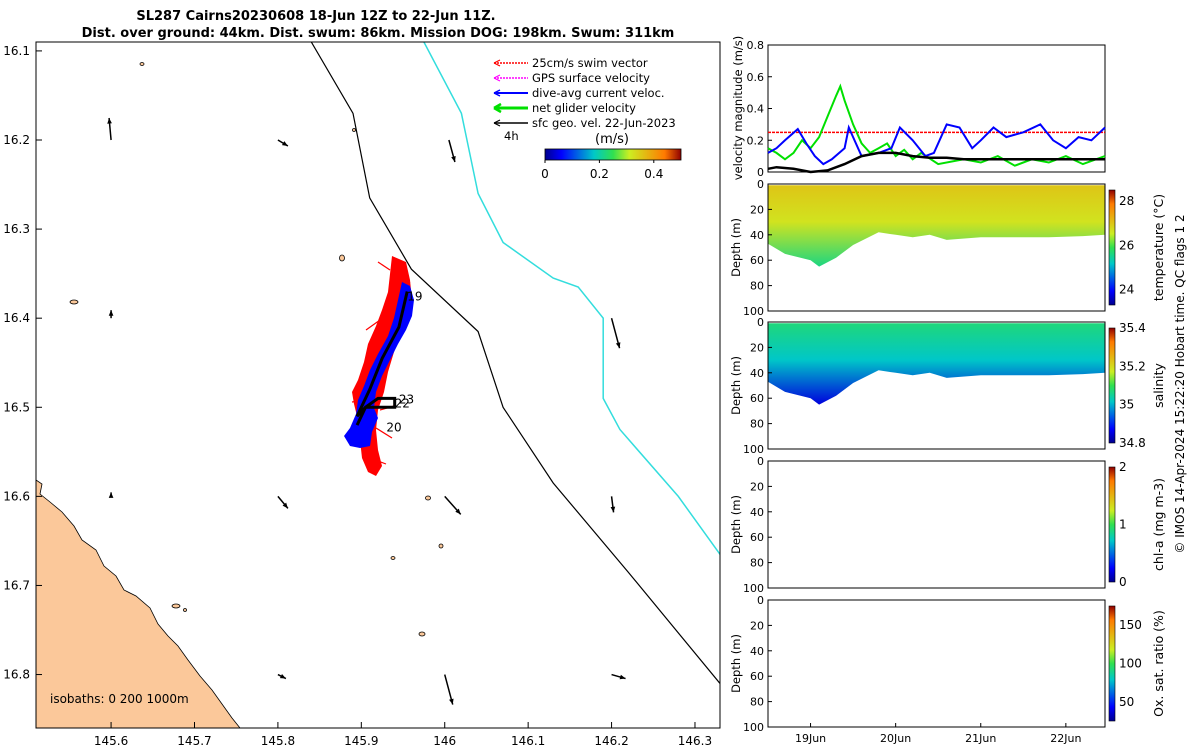 Image resolution: width=1200 pixels, height=750 pixels. I want to click on map-y-tick-label: 16.7, so click(16, 585).